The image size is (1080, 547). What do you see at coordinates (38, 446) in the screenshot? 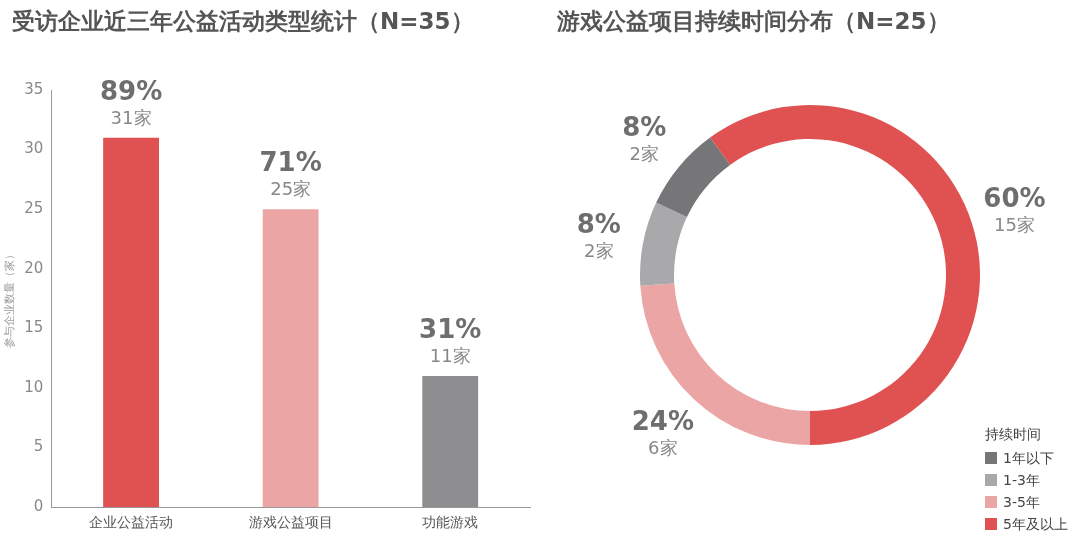
I see `y-tick-label: 5` at bounding box center [38, 446].